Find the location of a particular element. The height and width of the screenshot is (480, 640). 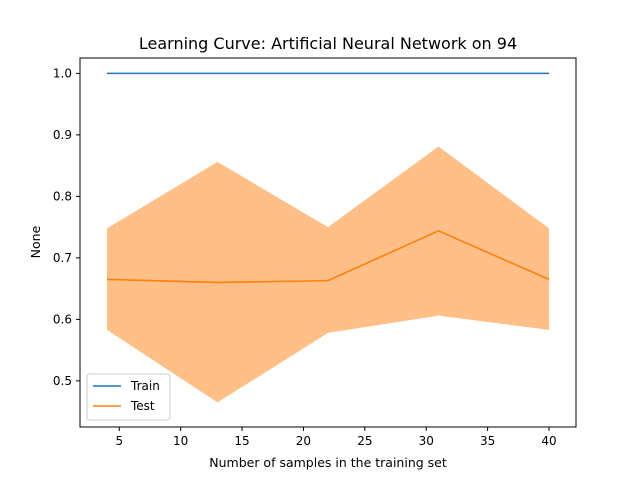

y-tick-label: 0.6 is located at coordinates (62, 319).